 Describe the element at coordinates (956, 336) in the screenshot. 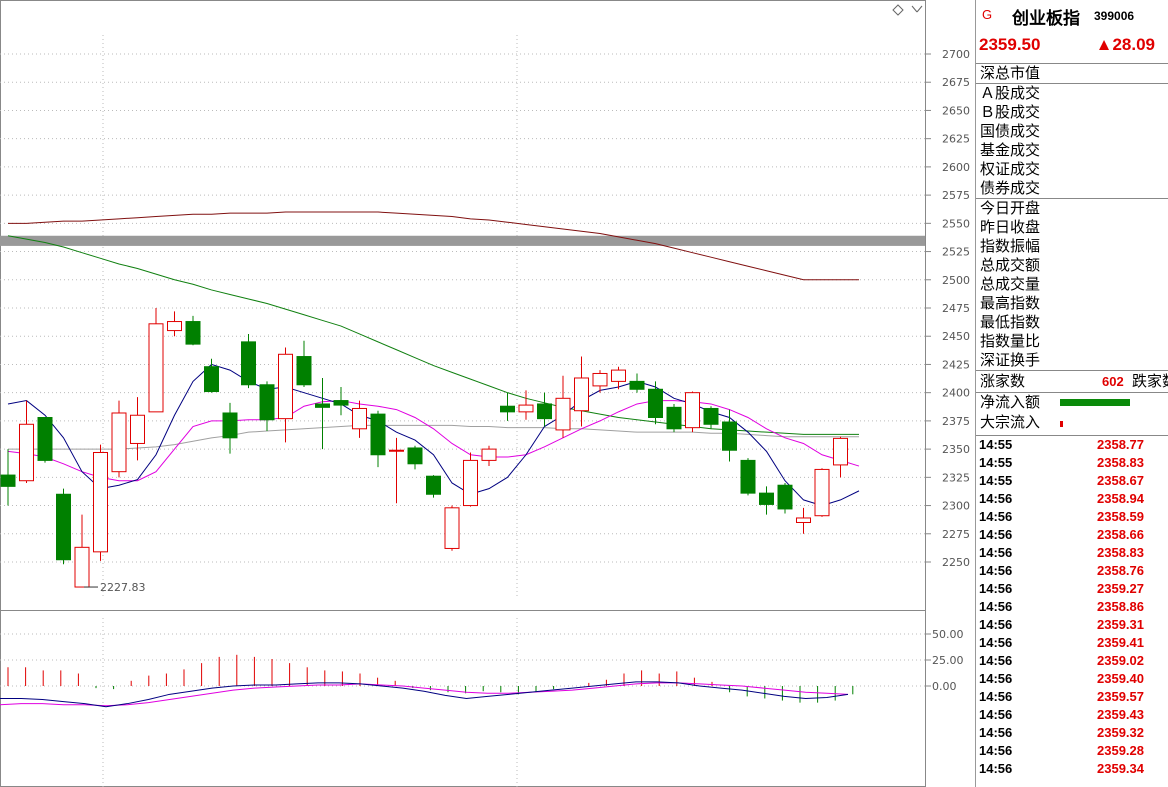

I see `y-tick-label: 2450` at that location.